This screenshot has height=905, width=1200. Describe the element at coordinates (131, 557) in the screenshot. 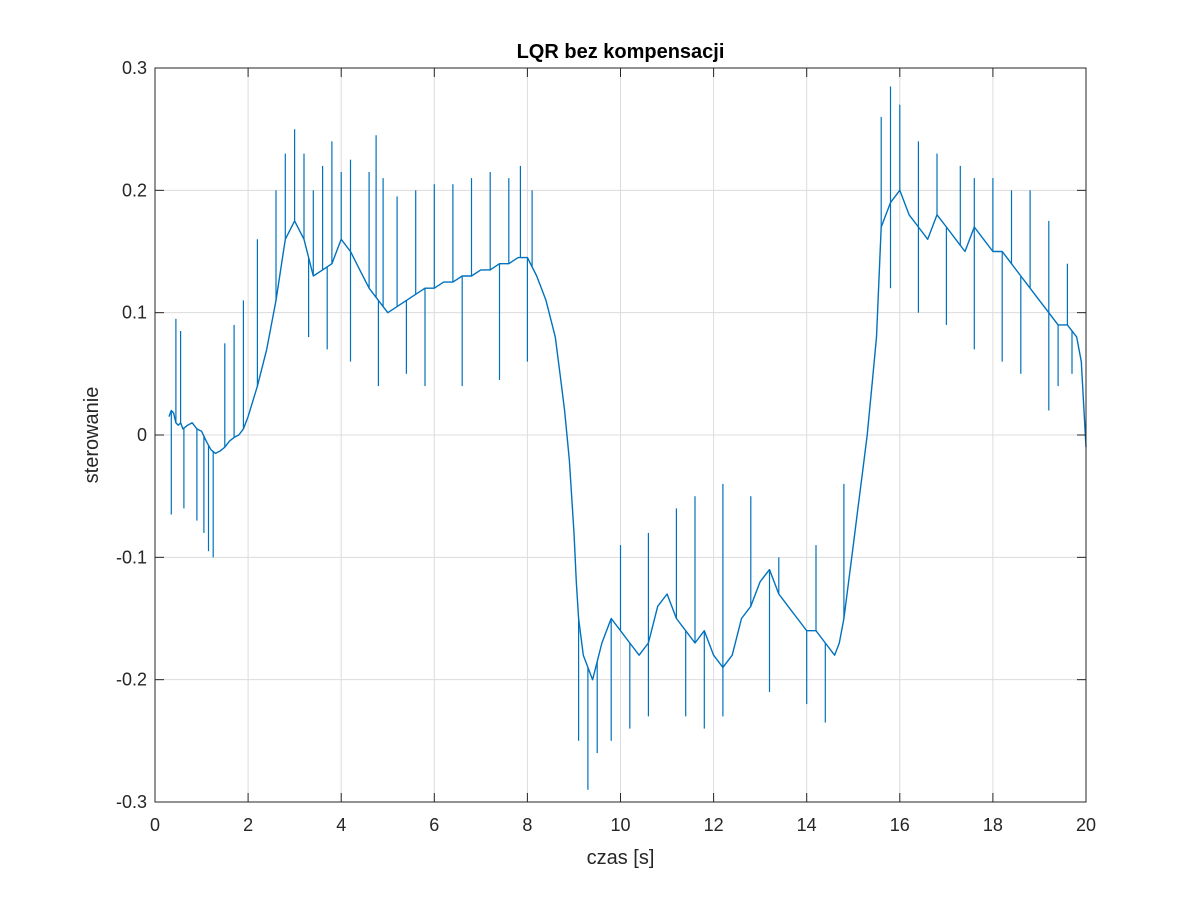

I see `y-tick-label: -0.1` at that location.